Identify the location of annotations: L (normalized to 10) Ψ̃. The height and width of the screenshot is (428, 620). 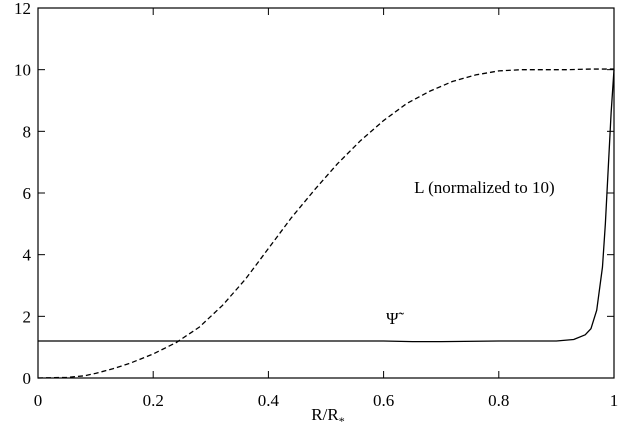
(470, 253).